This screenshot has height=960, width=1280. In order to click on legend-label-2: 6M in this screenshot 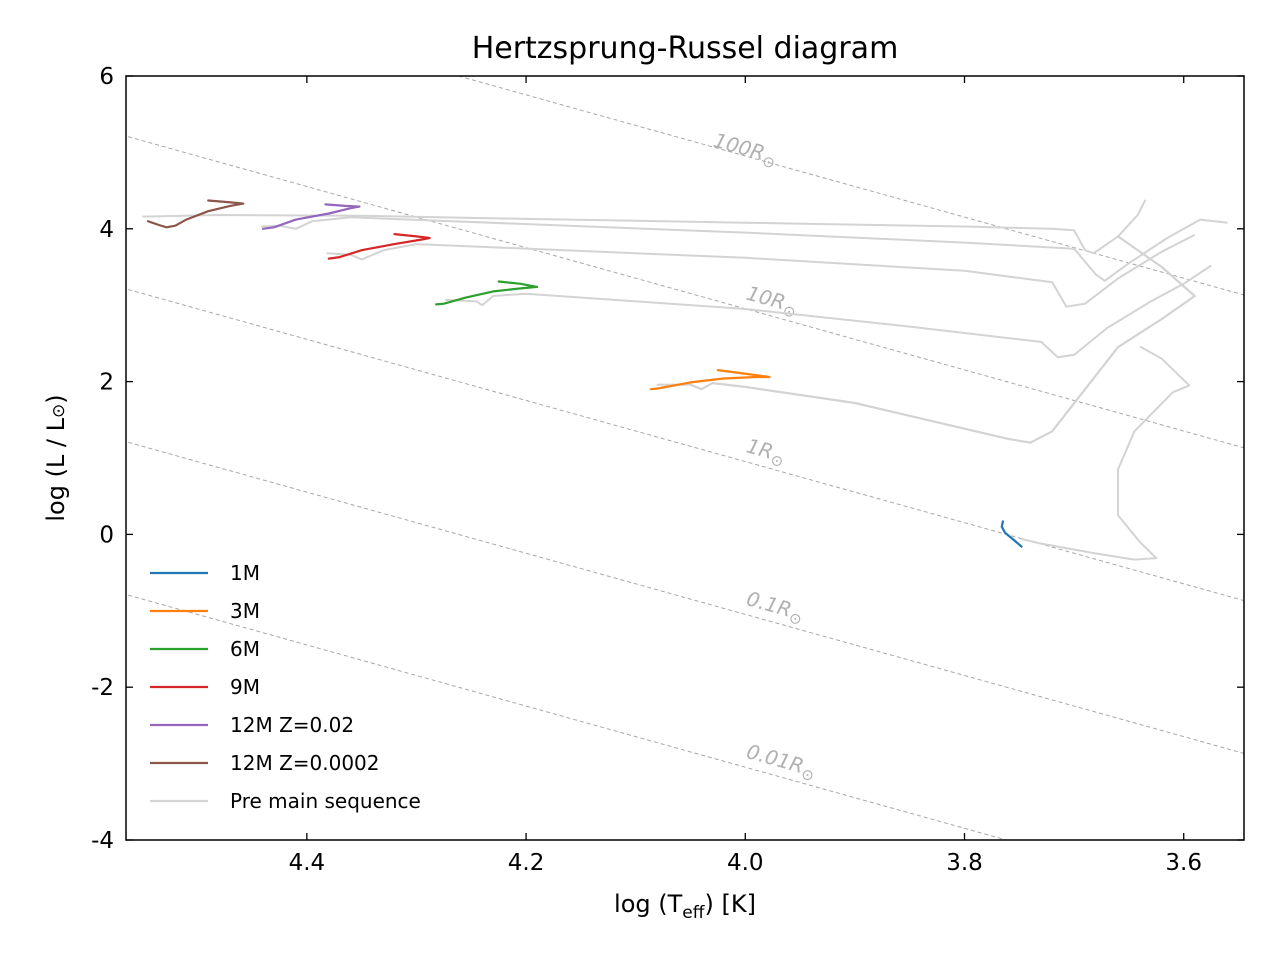, I will do `click(245, 649)`.